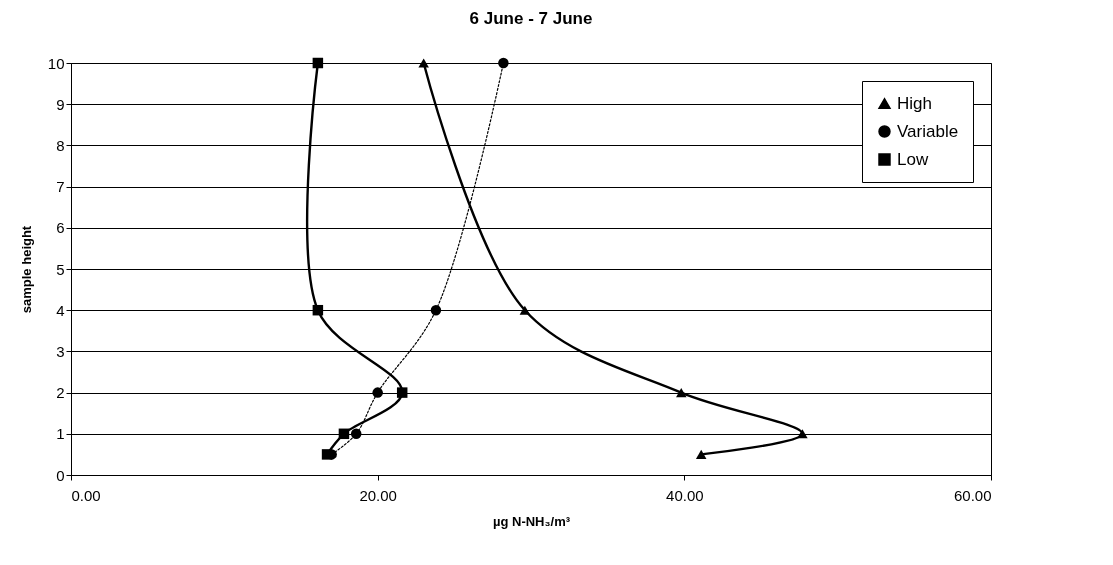 This screenshot has height=565, width=1113. Describe the element at coordinates (531, 18) in the screenshot. I see `chart-title: 6 June - 7 June` at that location.